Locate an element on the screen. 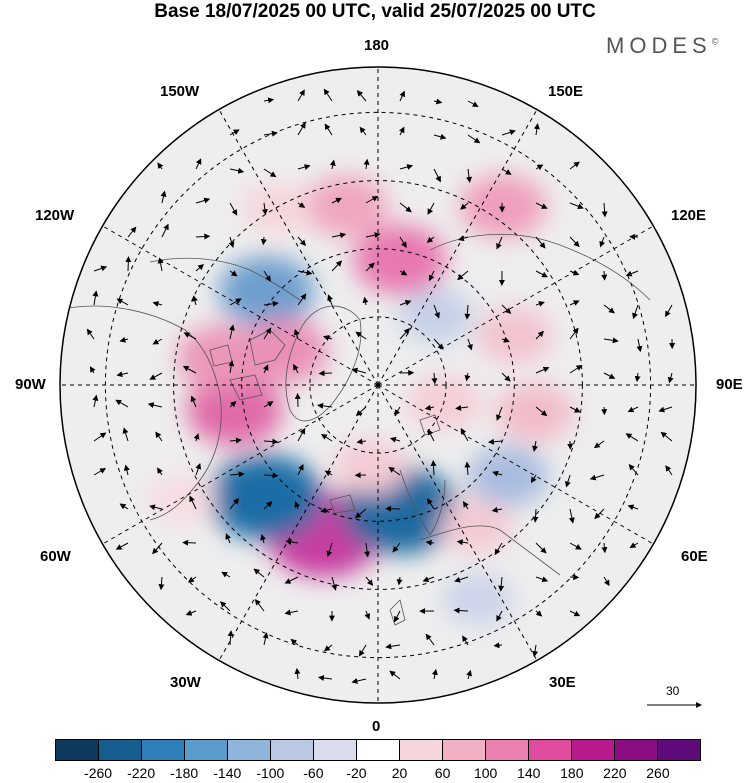 The height and width of the screenshot is (783, 750). iceland-outline is located at coordinates (342, 504).